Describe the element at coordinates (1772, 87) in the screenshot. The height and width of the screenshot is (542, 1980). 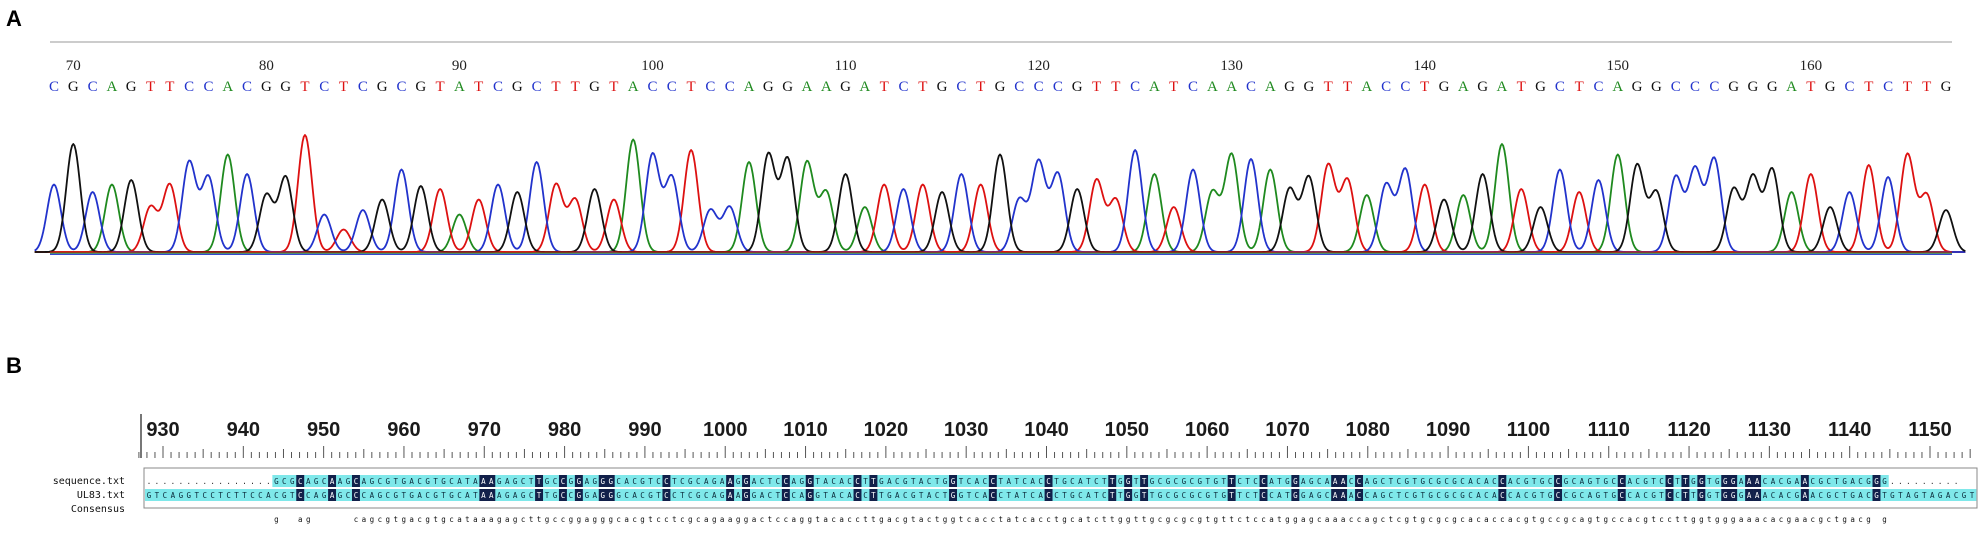
I see `base-call: G` at that location.